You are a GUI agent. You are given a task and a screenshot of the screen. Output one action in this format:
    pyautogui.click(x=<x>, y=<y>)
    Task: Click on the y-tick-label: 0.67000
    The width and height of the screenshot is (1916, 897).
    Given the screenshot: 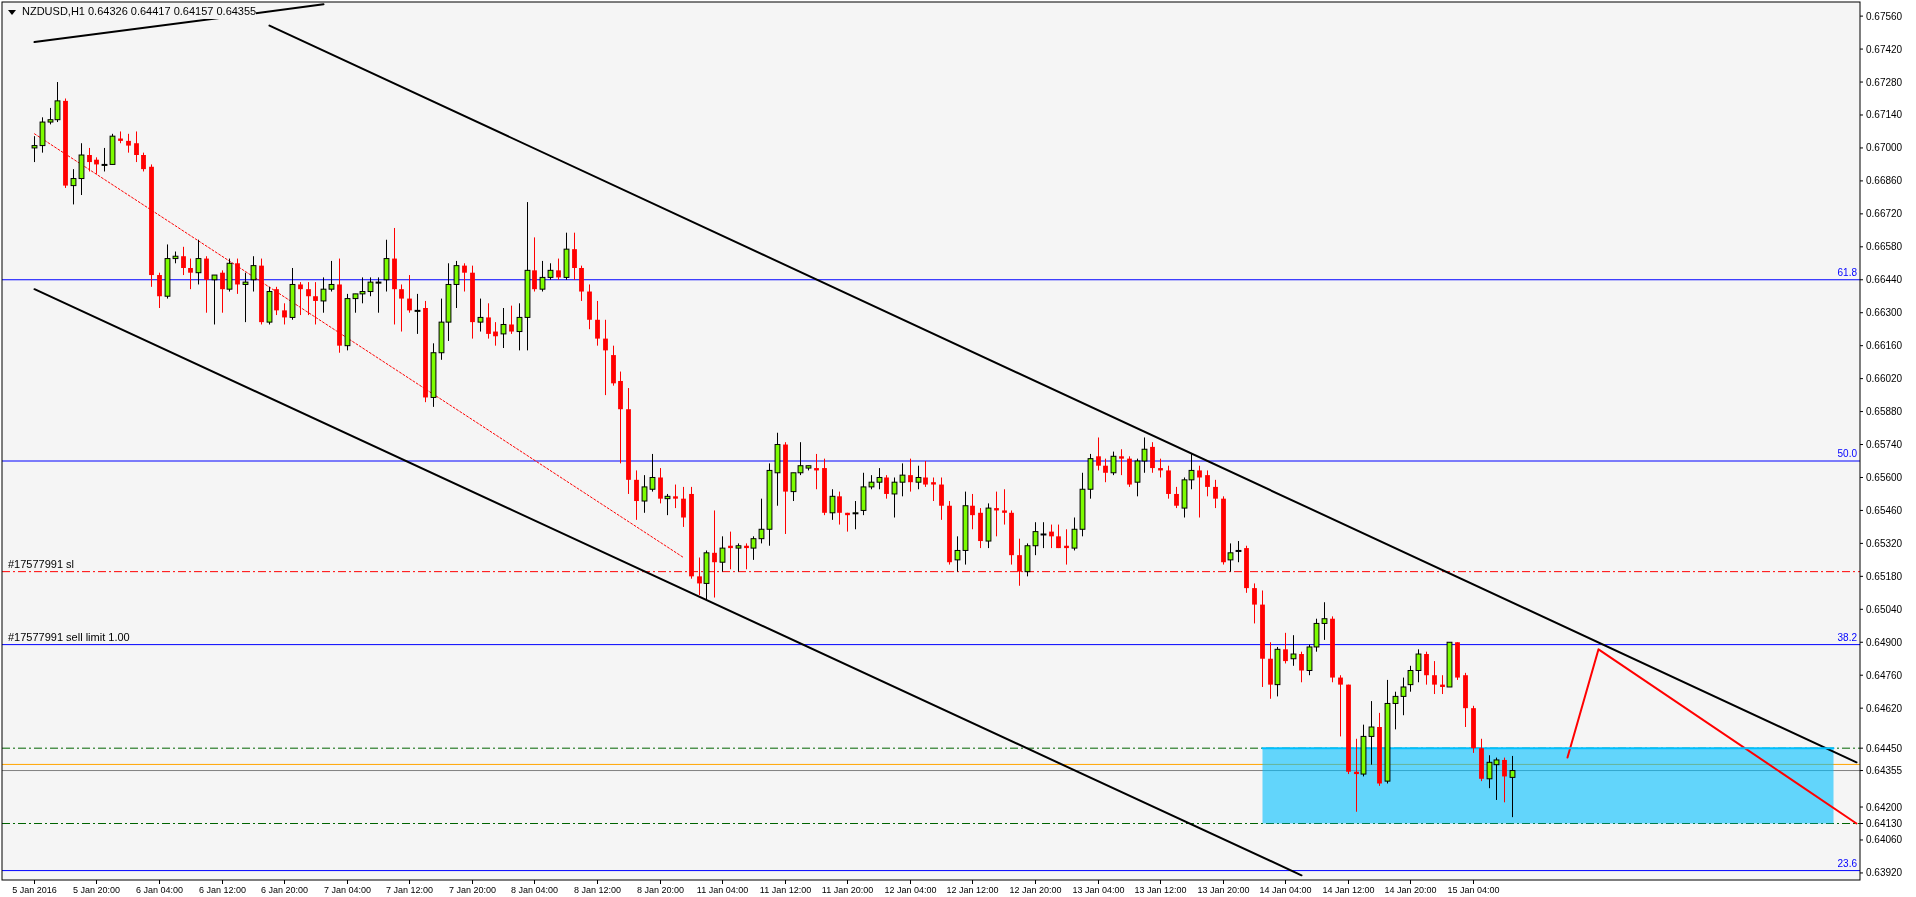 What is the action you would take?
    pyautogui.click(x=1884, y=148)
    